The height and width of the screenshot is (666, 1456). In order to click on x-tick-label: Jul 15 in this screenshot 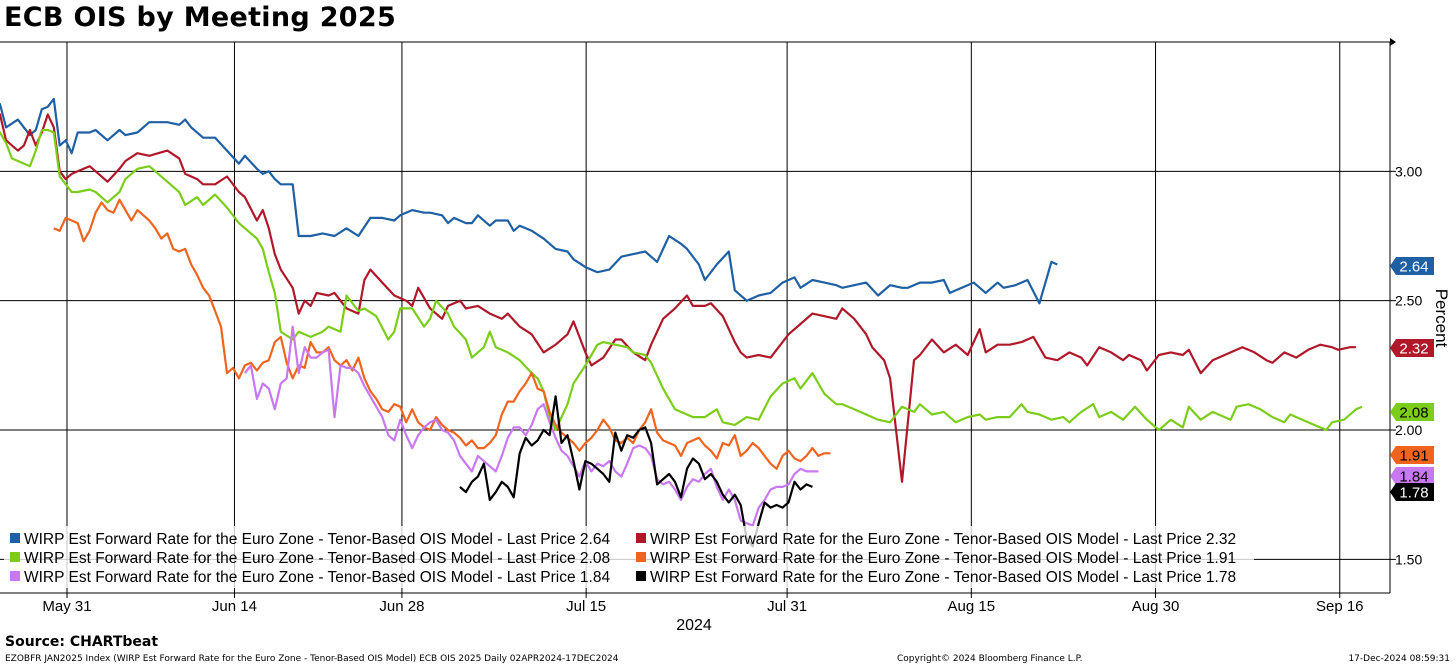, I will do `click(586, 606)`.